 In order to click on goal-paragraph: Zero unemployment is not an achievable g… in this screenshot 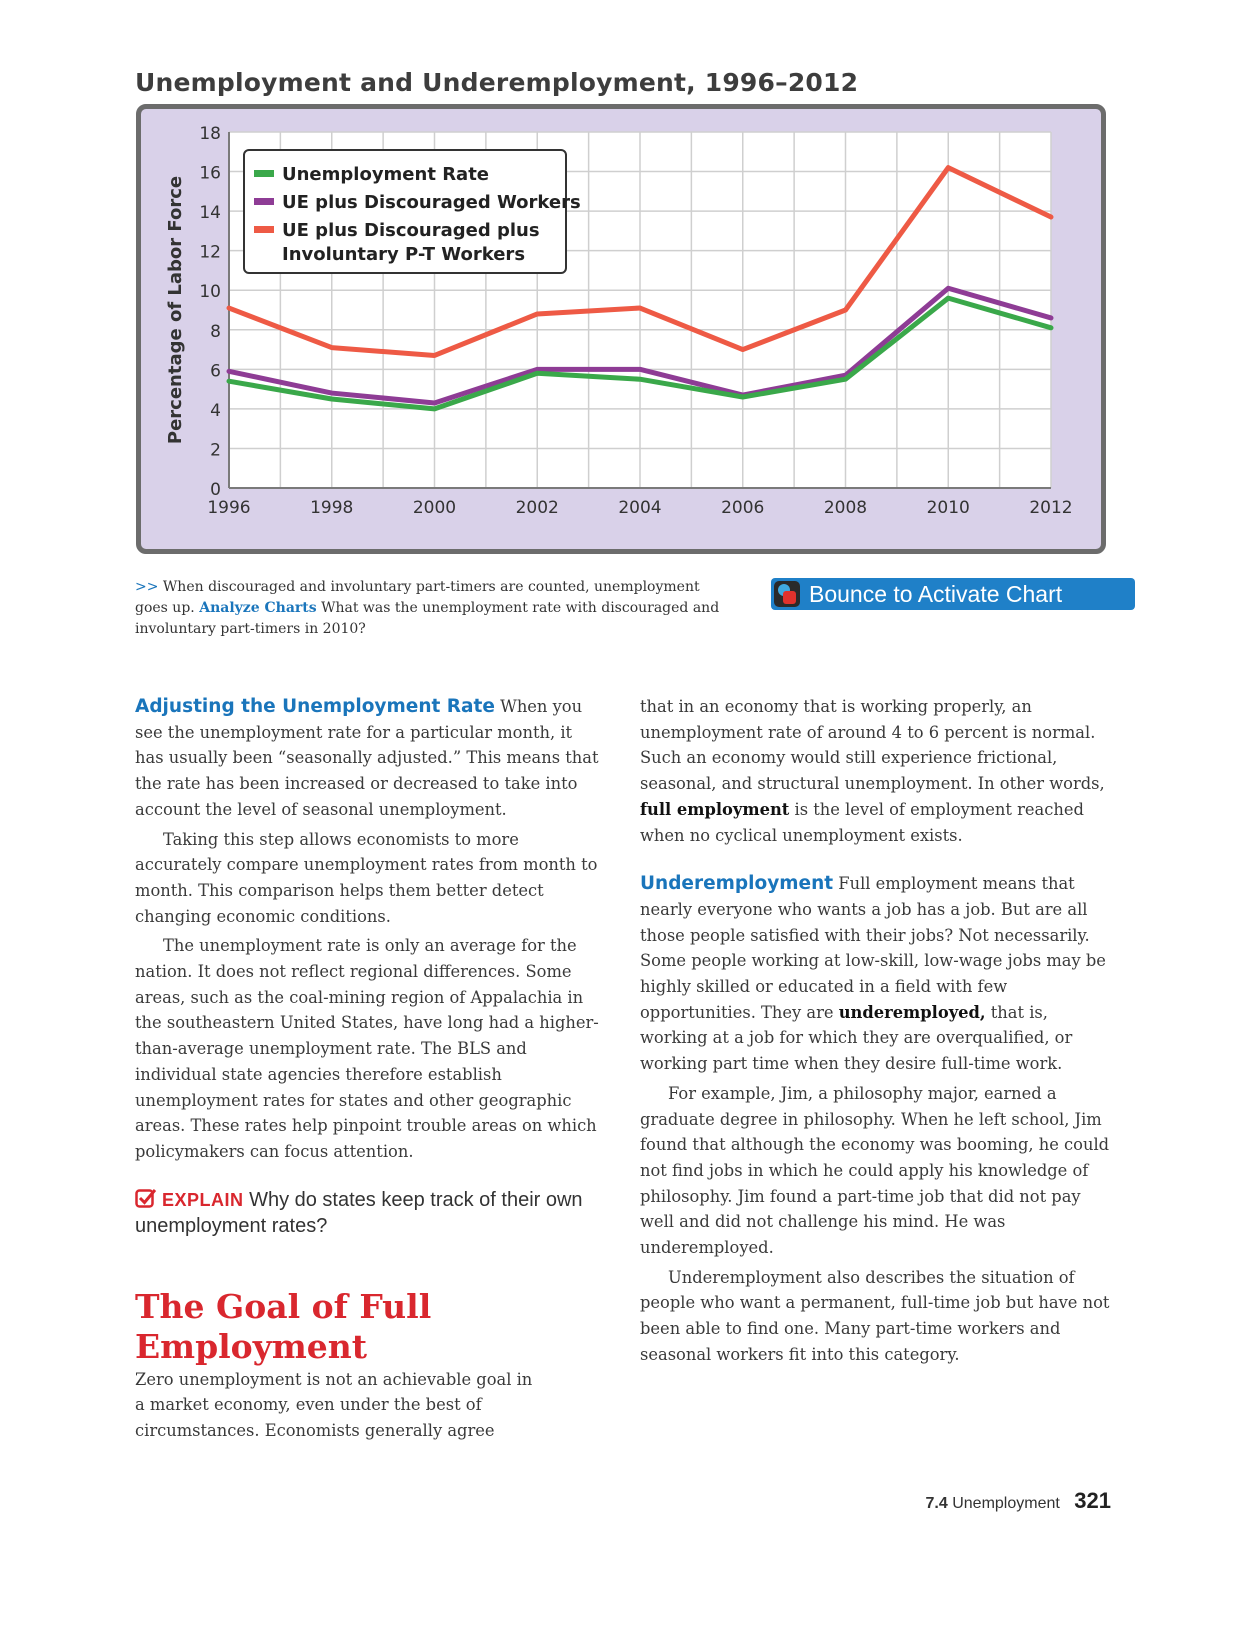, I will do `click(334, 1405)`.